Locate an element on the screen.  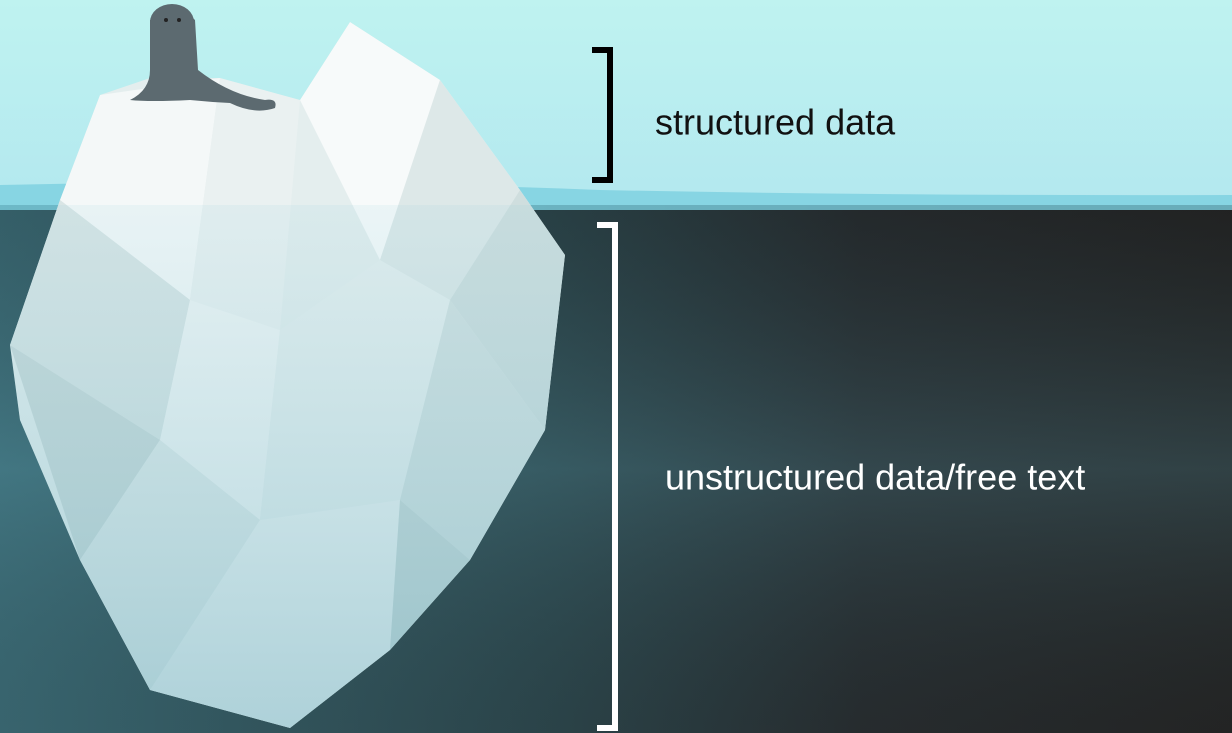
unstructured-label: unstructured data/free text is located at coordinates (875, 477).